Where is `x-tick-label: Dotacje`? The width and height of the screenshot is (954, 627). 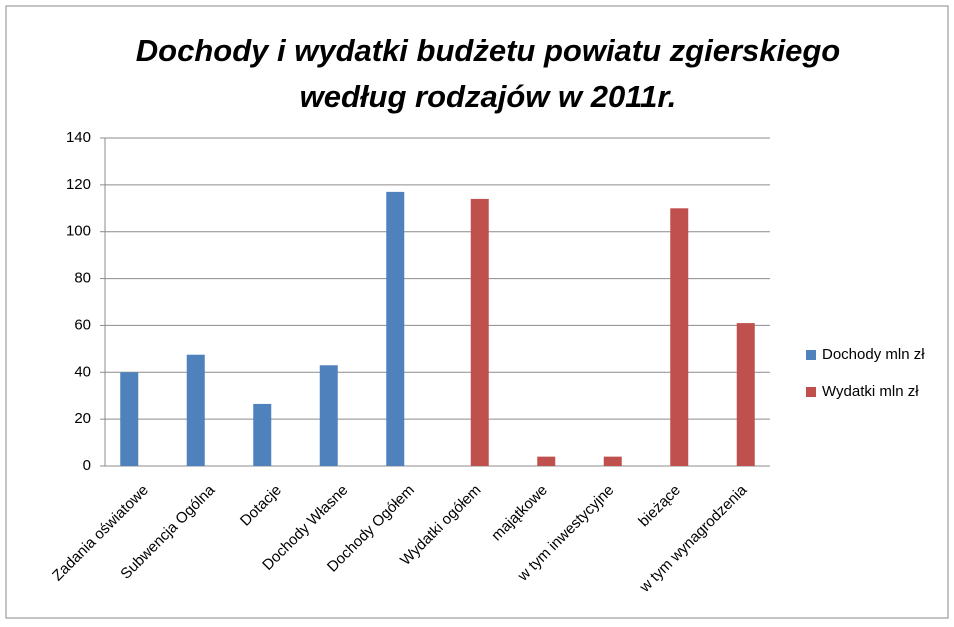
x-tick-label: Dotacje is located at coordinates (261, 506).